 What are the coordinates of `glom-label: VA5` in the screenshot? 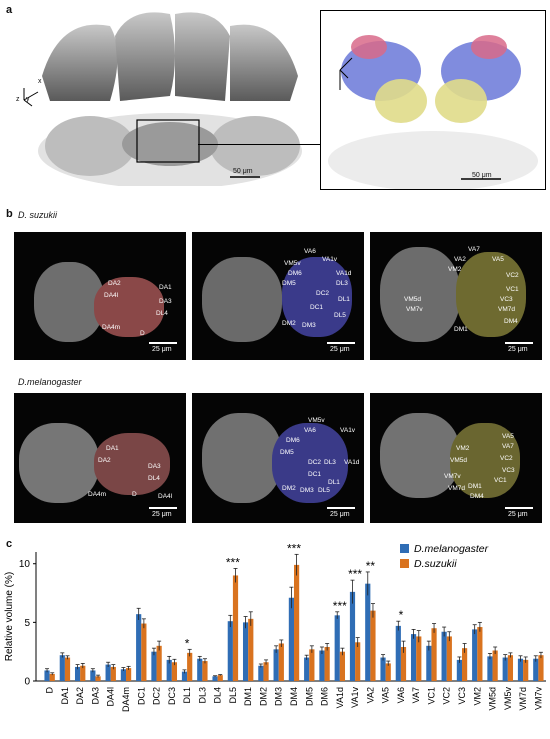 It's located at (508, 436).